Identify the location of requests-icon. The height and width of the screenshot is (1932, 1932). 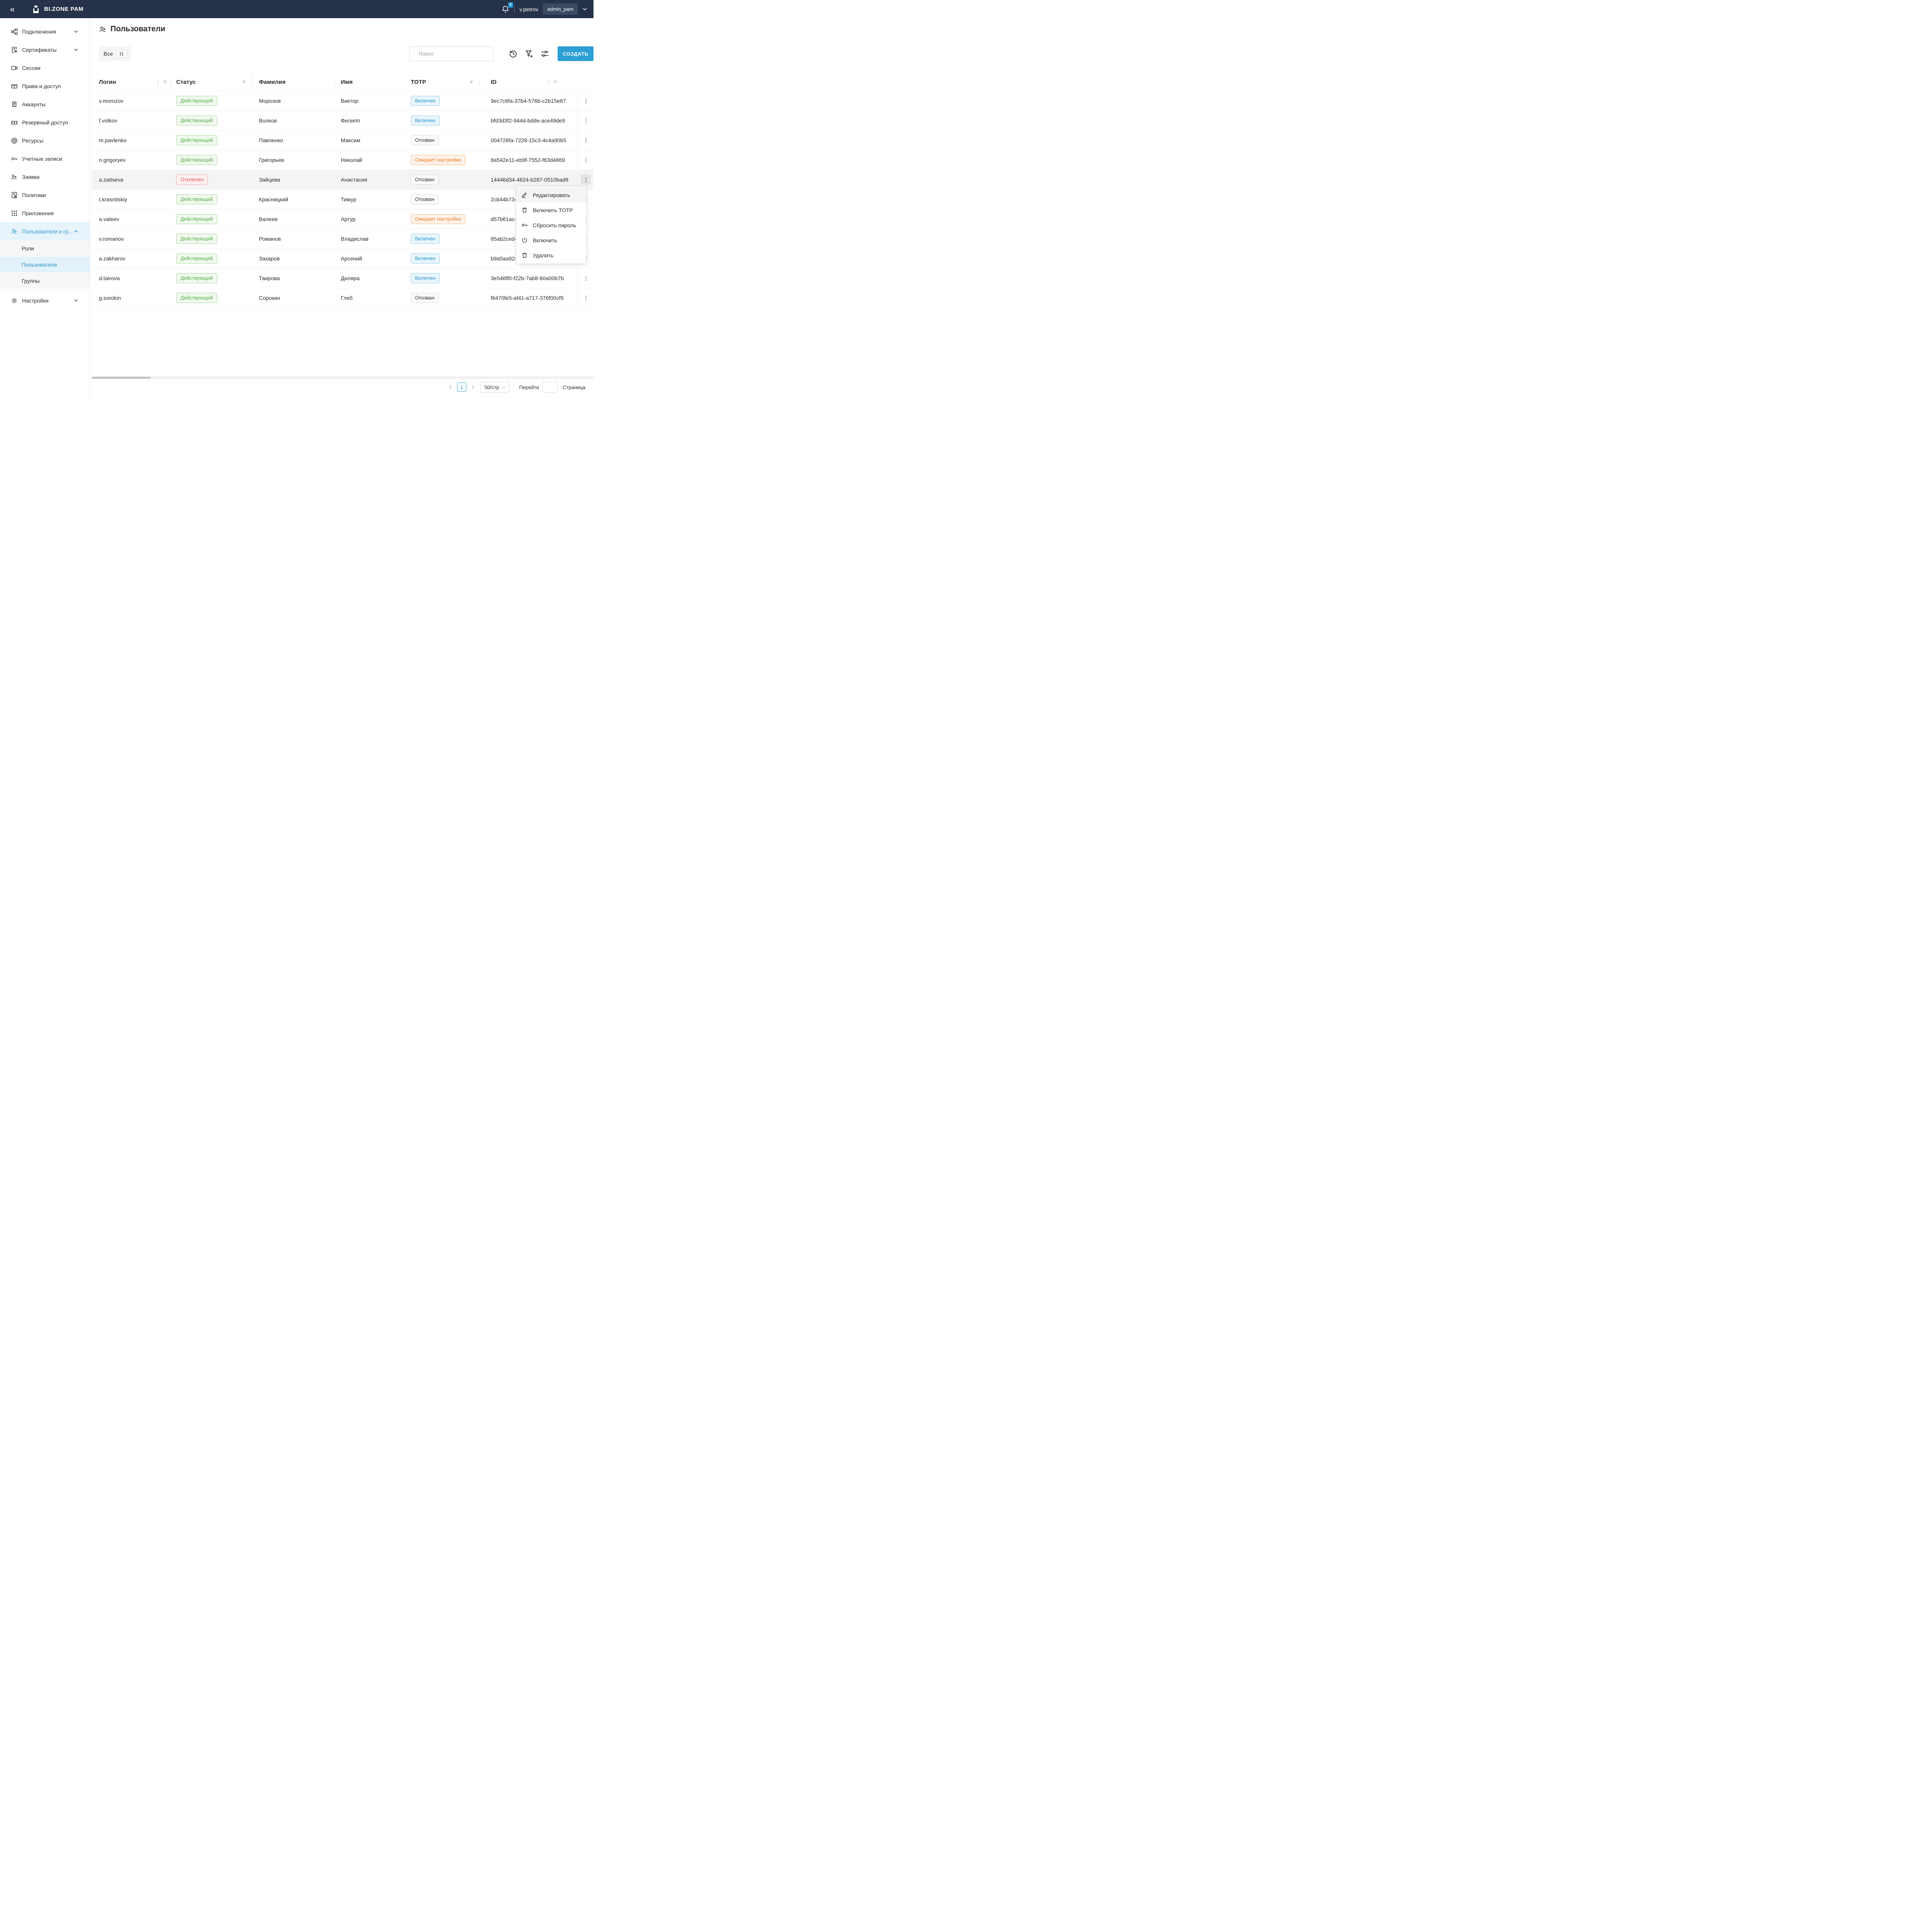
(15, 176).